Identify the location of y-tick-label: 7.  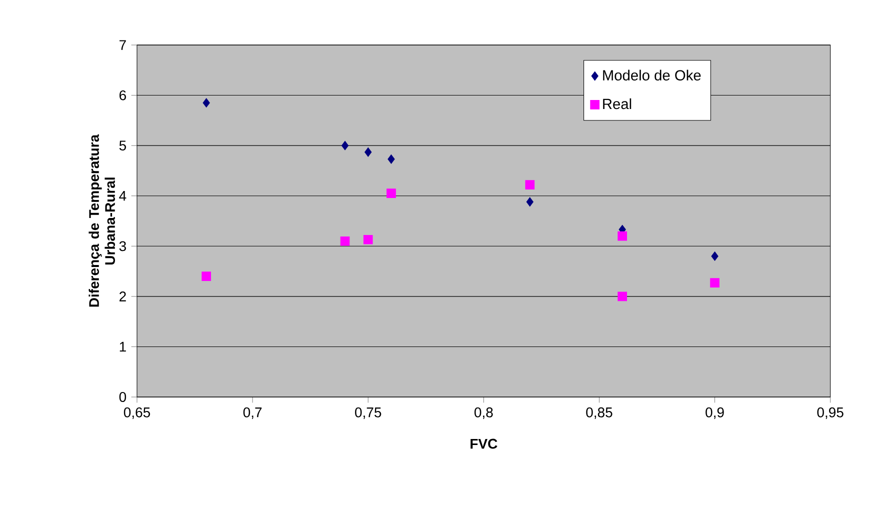
(123, 45).